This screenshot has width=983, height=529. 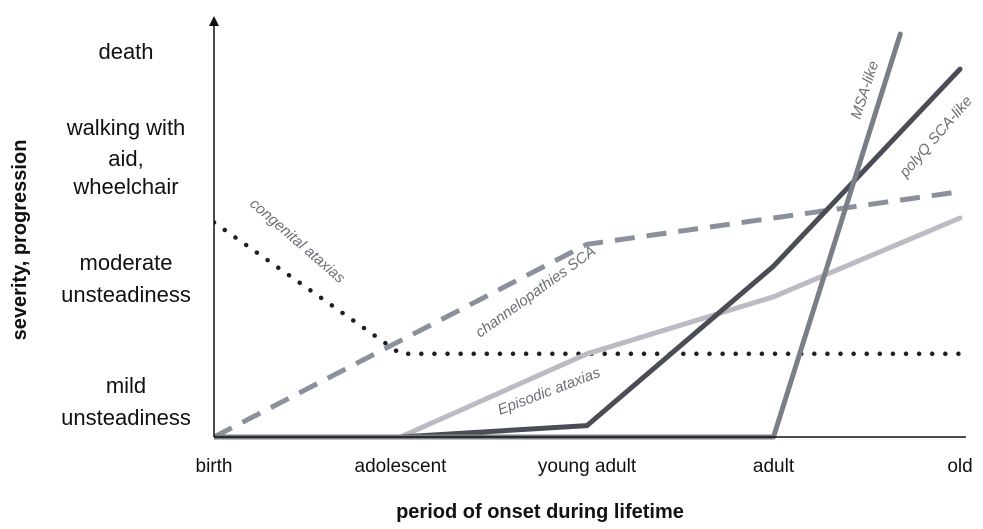 I want to click on y-tick-label: mild unsteadiness, so click(x=126, y=401).